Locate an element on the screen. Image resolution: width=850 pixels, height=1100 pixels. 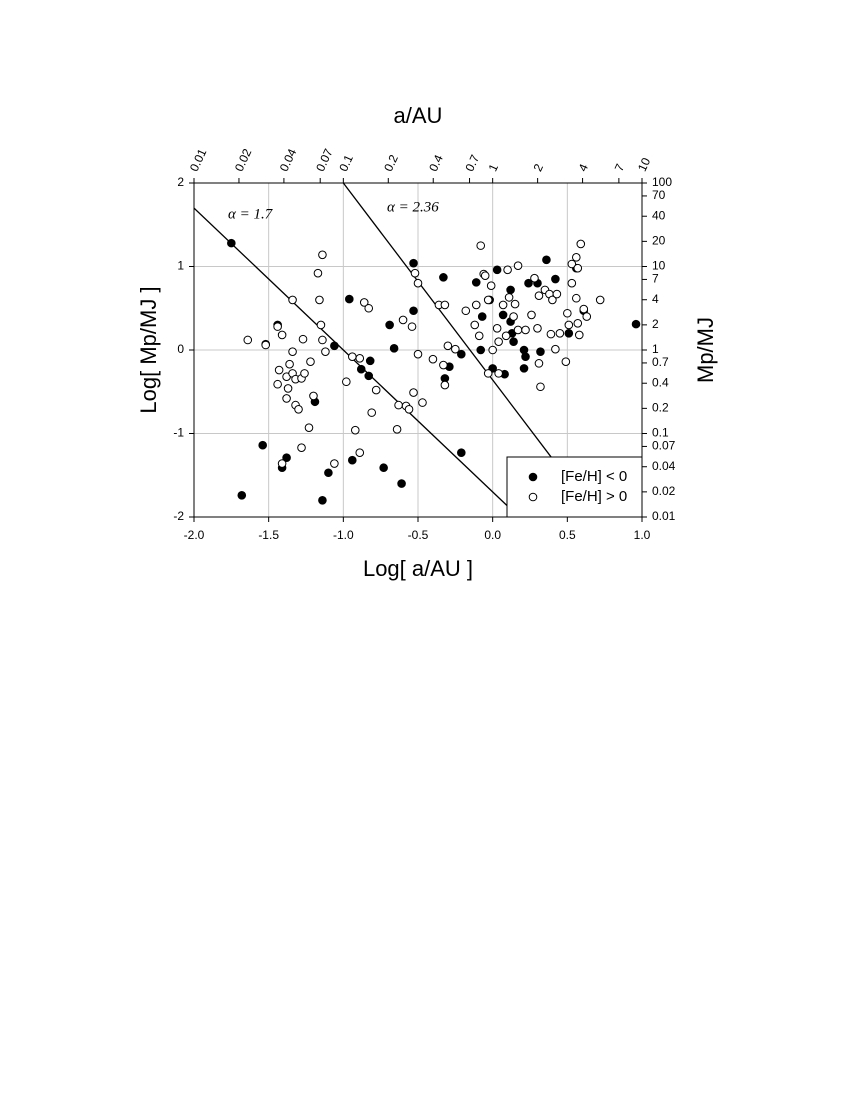
y2-tick-label: 1 is located at coordinates (655, 349).